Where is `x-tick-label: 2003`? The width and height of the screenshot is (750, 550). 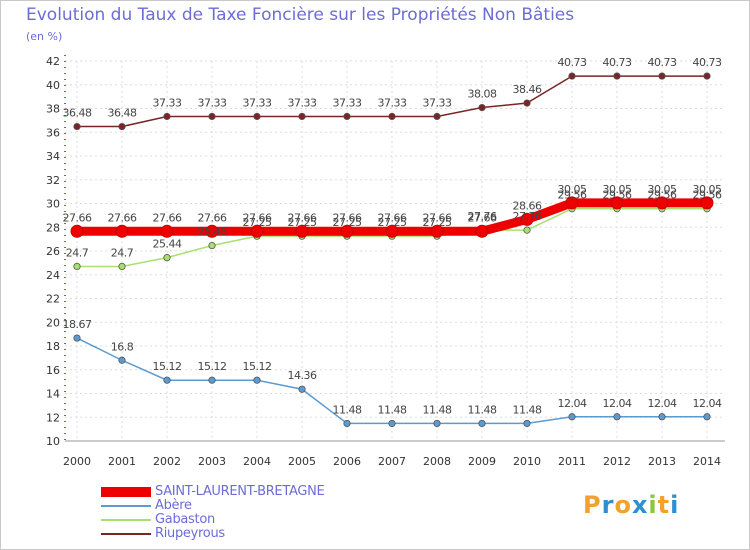 x-tick-label: 2003 is located at coordinates (212, 461).